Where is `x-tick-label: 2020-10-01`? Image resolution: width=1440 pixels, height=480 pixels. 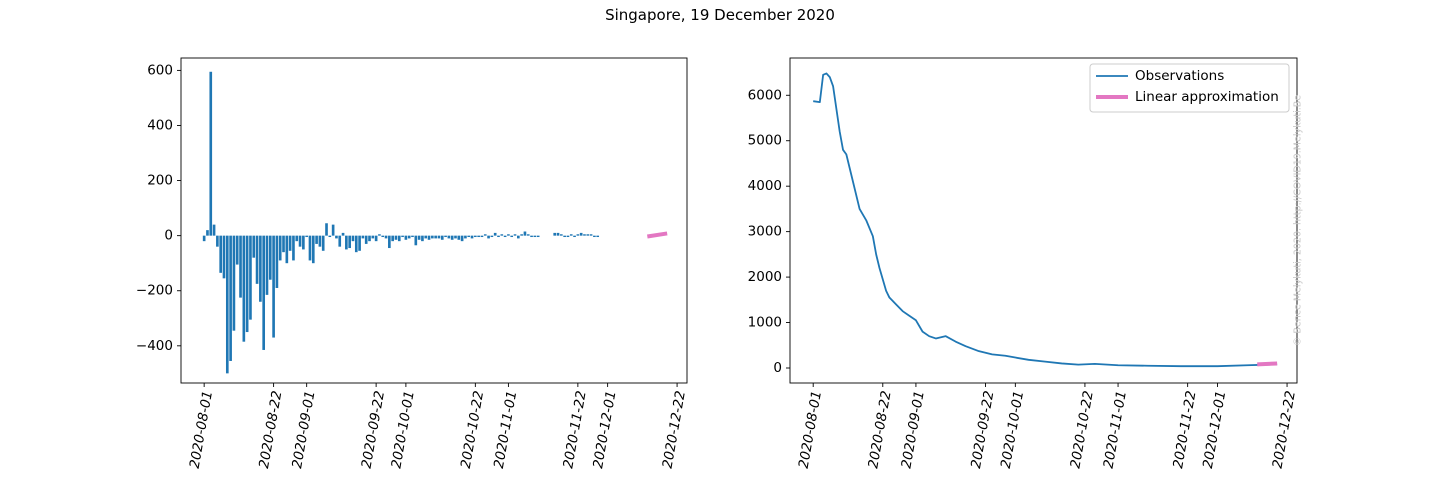 x-tick-label: 2020-10-01 is located at coordinates (402, 430).